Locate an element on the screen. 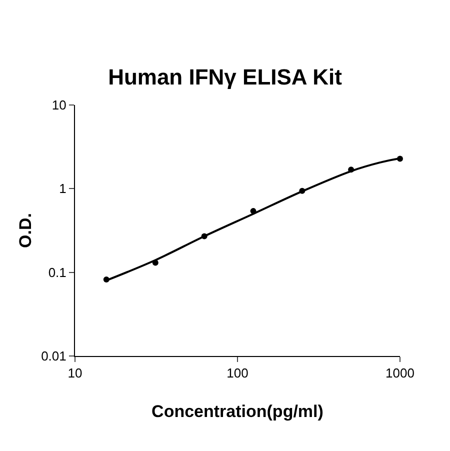 The image size is (450, 451). y-axis-title: O.D. is located at coordinates (25, 230).